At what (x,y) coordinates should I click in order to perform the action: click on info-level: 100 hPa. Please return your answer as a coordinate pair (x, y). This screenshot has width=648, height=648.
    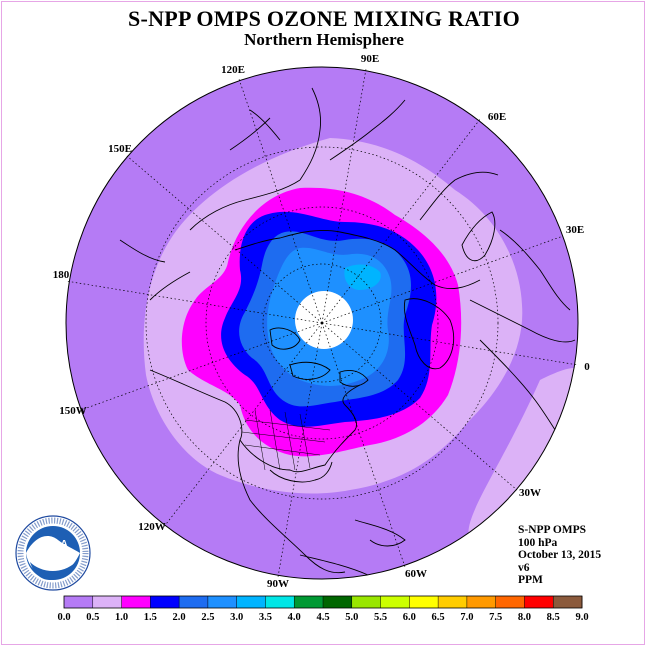
    Looking at the image, I should click on (538, 542).